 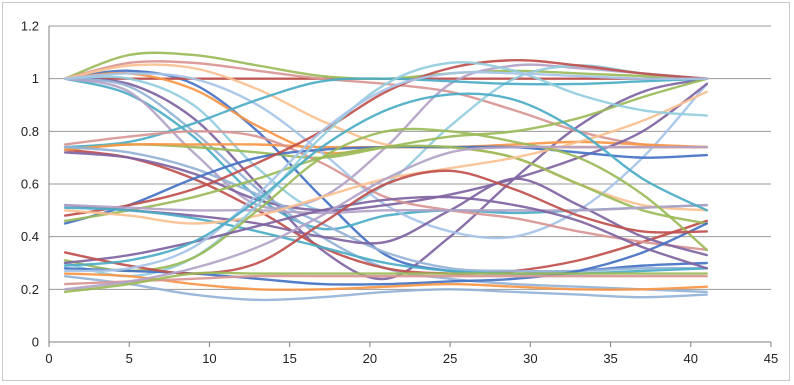 I want to click on x-tick-label: 45, so click(x=771, y=358).